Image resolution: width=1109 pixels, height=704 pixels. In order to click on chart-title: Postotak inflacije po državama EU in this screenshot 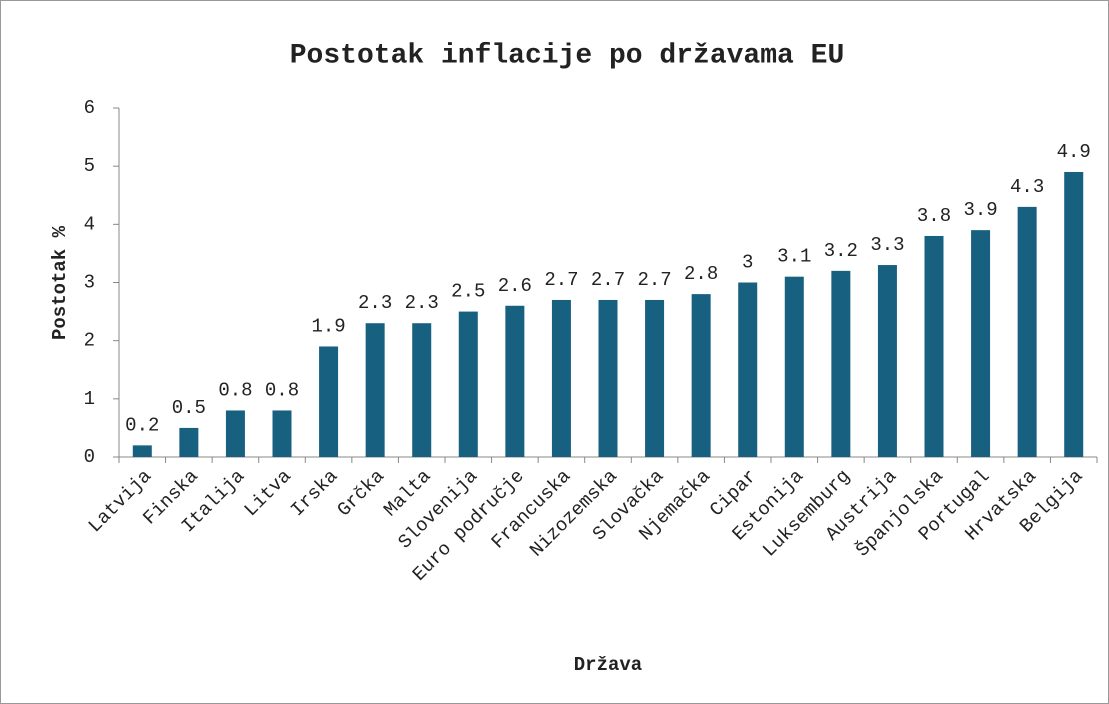, I will do `click(567, 55)`.